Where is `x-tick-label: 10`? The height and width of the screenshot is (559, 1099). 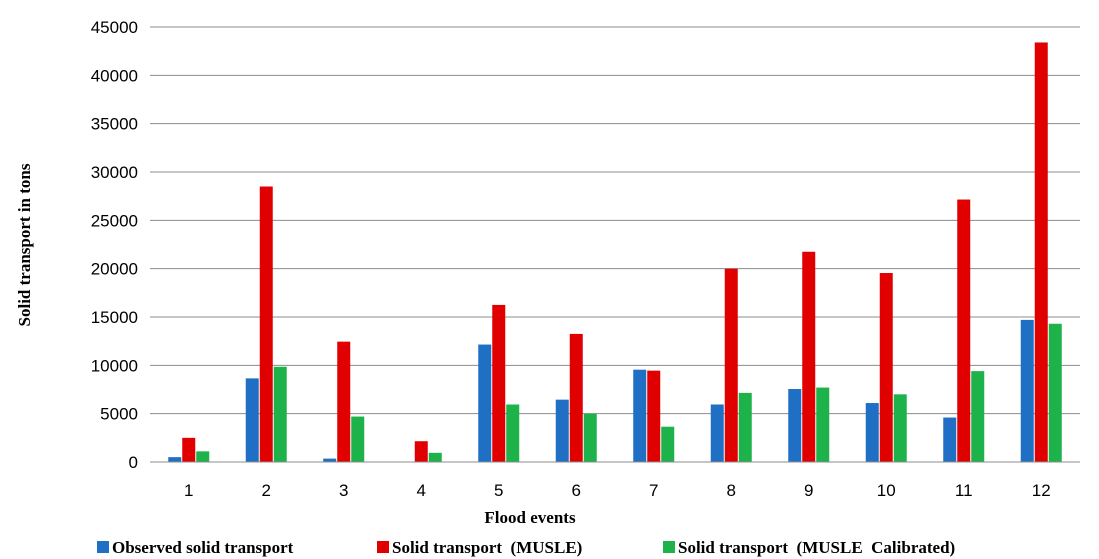 x-tick-label: 10 is located at coordinates (886, 490).